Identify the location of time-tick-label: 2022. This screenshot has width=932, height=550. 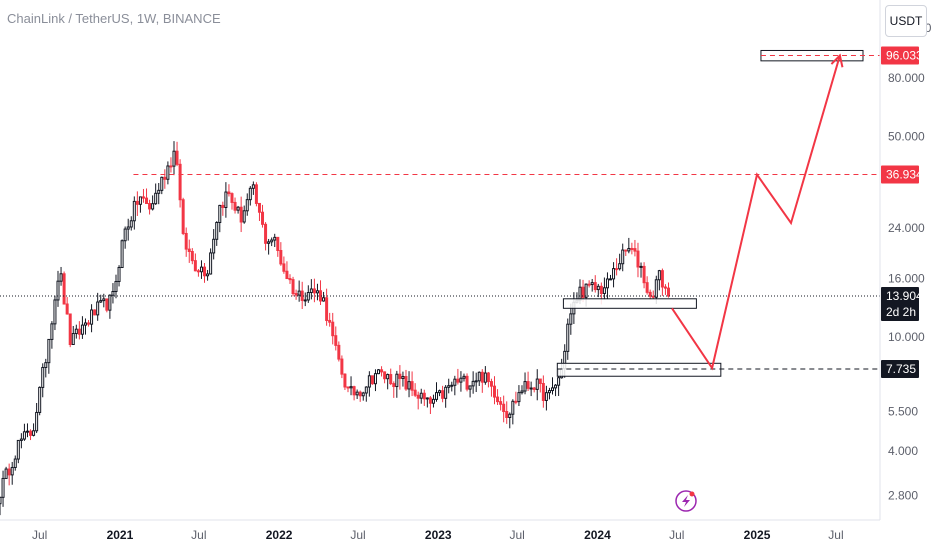
(279, 535).